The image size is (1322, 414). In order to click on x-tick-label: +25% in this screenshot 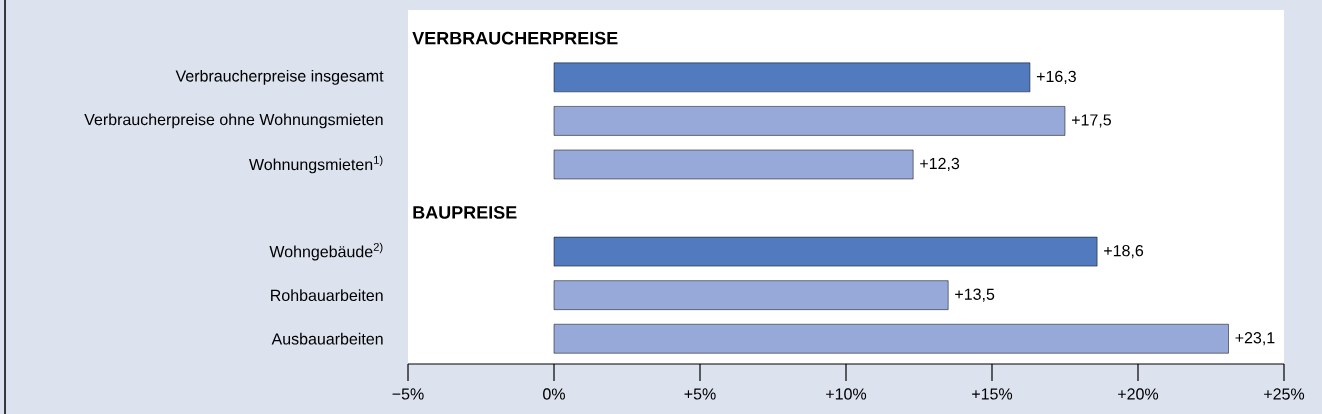, I will do `click(1284, 394)`.